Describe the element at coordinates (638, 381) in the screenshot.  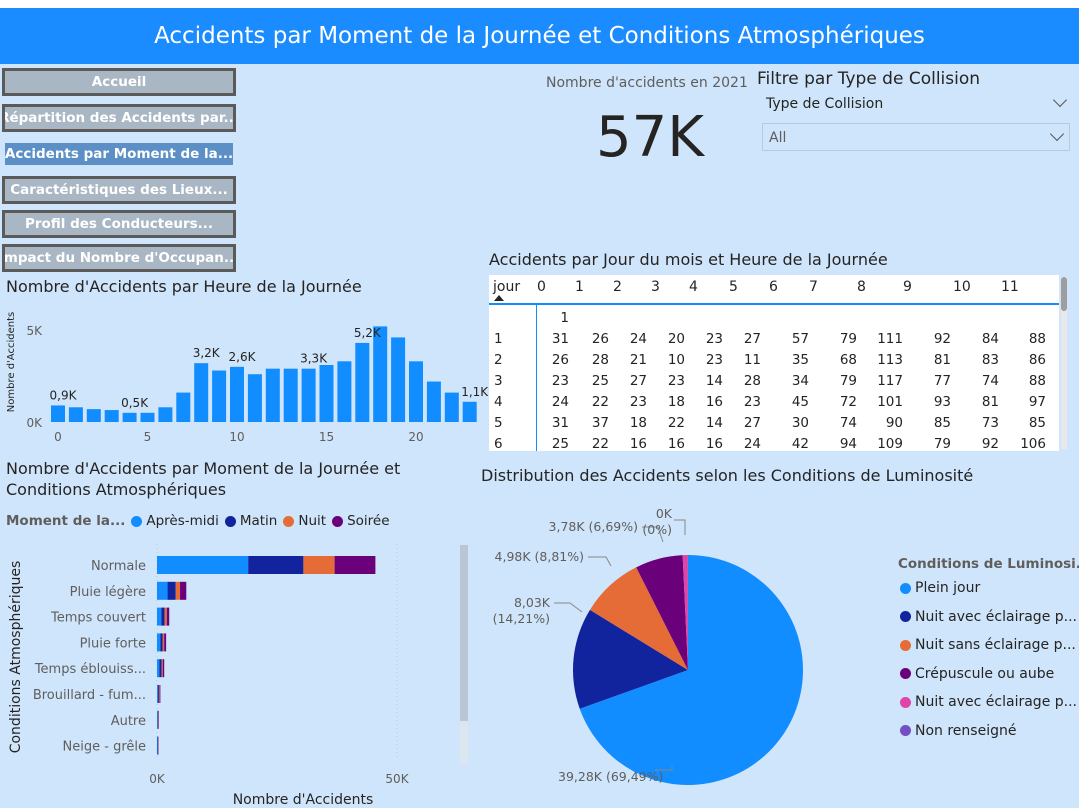
I see `table-cell: 27` at that location.